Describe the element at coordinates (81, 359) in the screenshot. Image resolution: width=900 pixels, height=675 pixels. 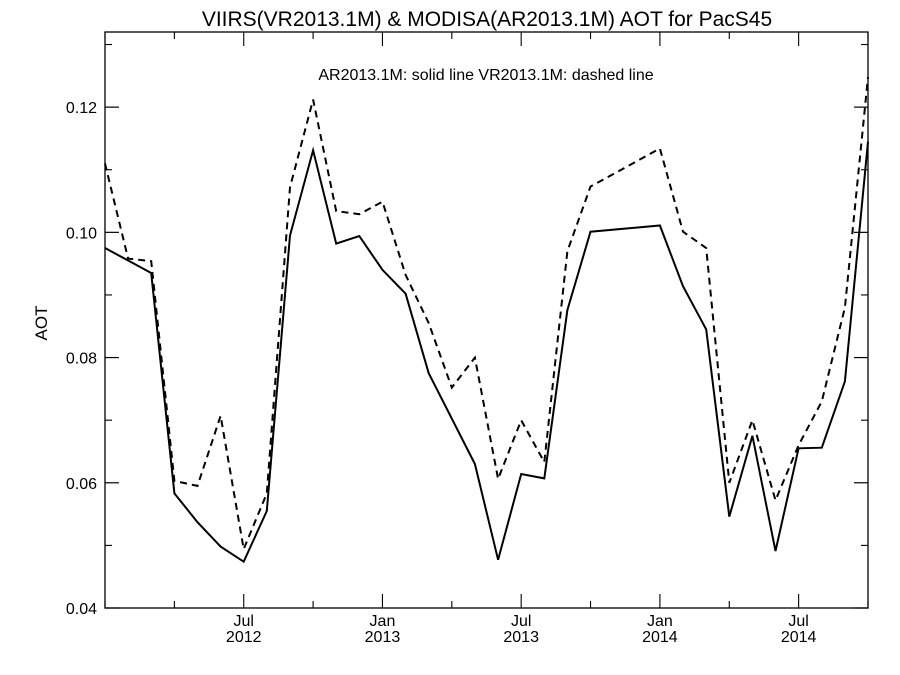
I see `y-tick-label: 0.08` at that location.